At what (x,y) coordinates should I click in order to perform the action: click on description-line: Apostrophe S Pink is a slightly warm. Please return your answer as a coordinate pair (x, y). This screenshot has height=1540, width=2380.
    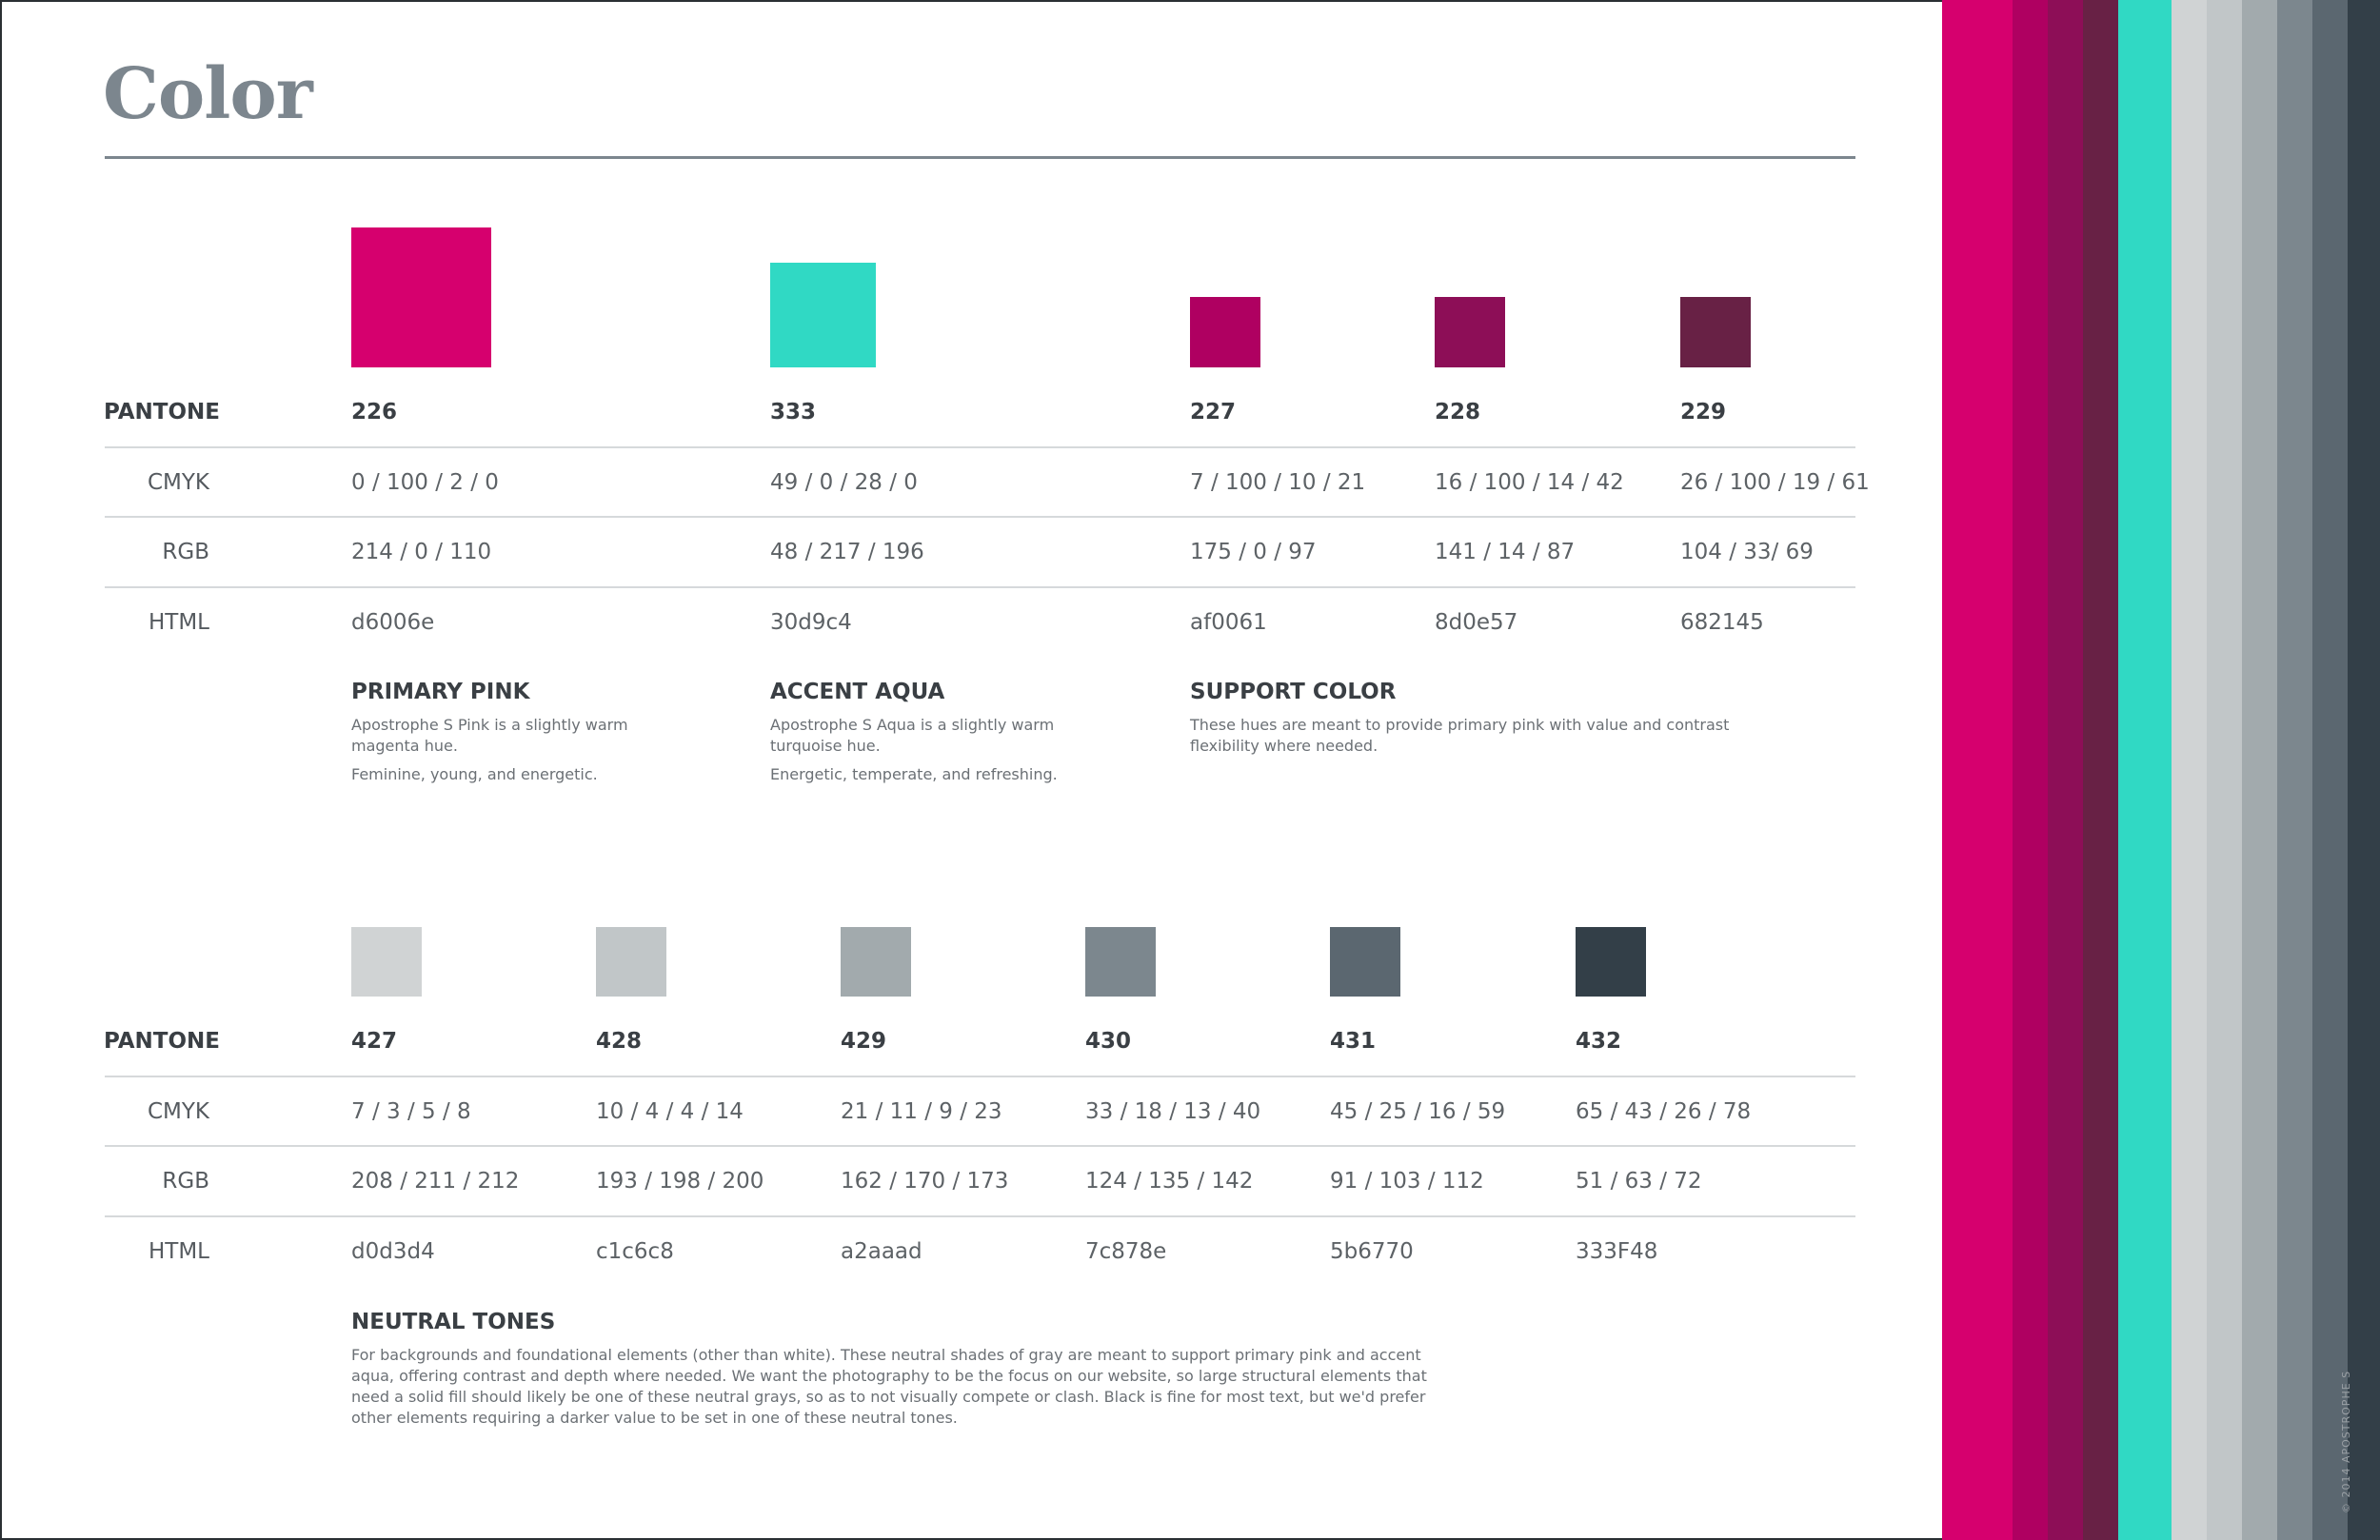
    Looking at the image, I should click on (489, 725).